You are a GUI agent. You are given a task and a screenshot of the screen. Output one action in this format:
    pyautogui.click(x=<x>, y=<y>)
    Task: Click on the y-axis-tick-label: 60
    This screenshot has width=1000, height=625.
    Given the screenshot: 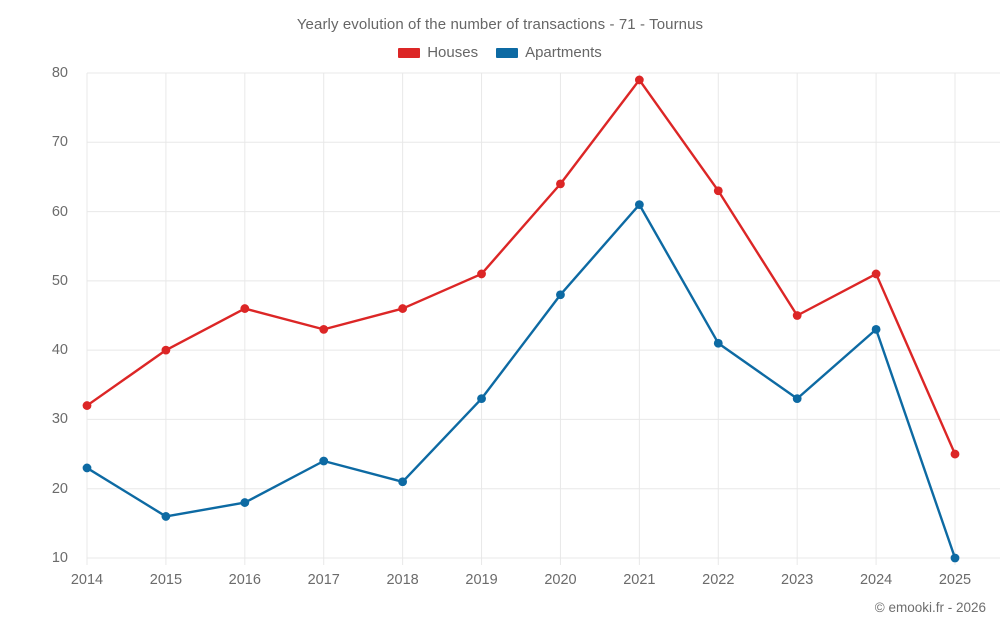 What is the action you would take?
    pyautogui.click(x=59, y=211)
    